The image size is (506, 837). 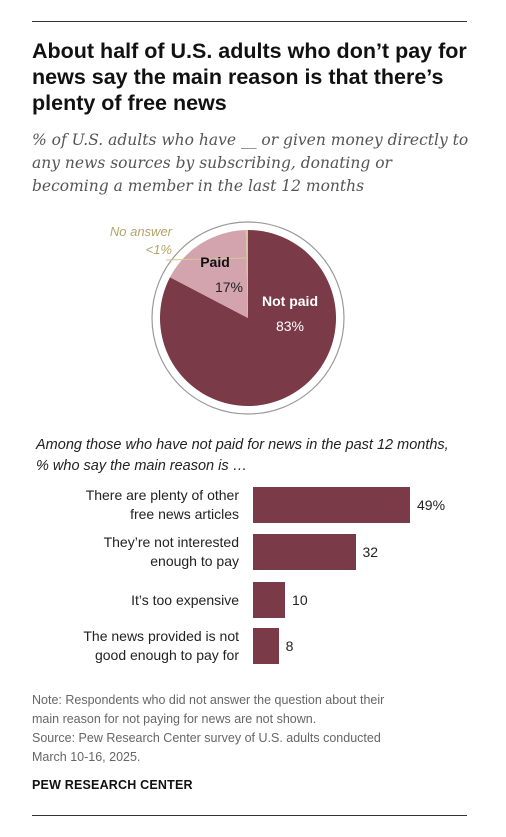 I want to click on bar-value-label: 8, so click(x=289, y=646).